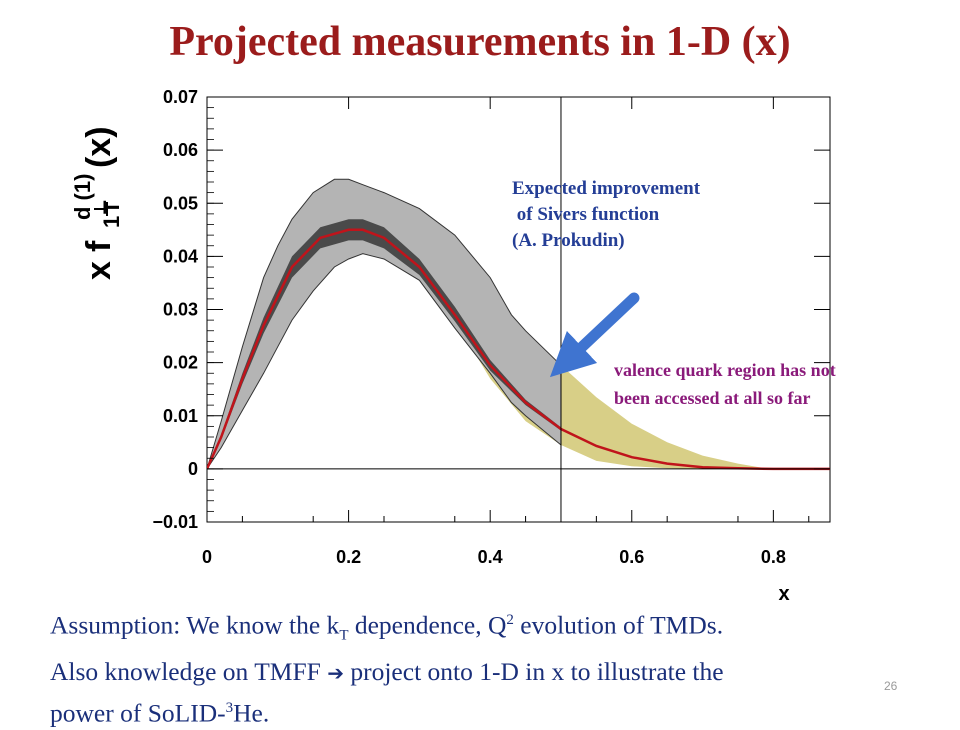 This screenshot has height=730, width=960. I want to click on y-tick-label: 0.02, so click(180, 363).